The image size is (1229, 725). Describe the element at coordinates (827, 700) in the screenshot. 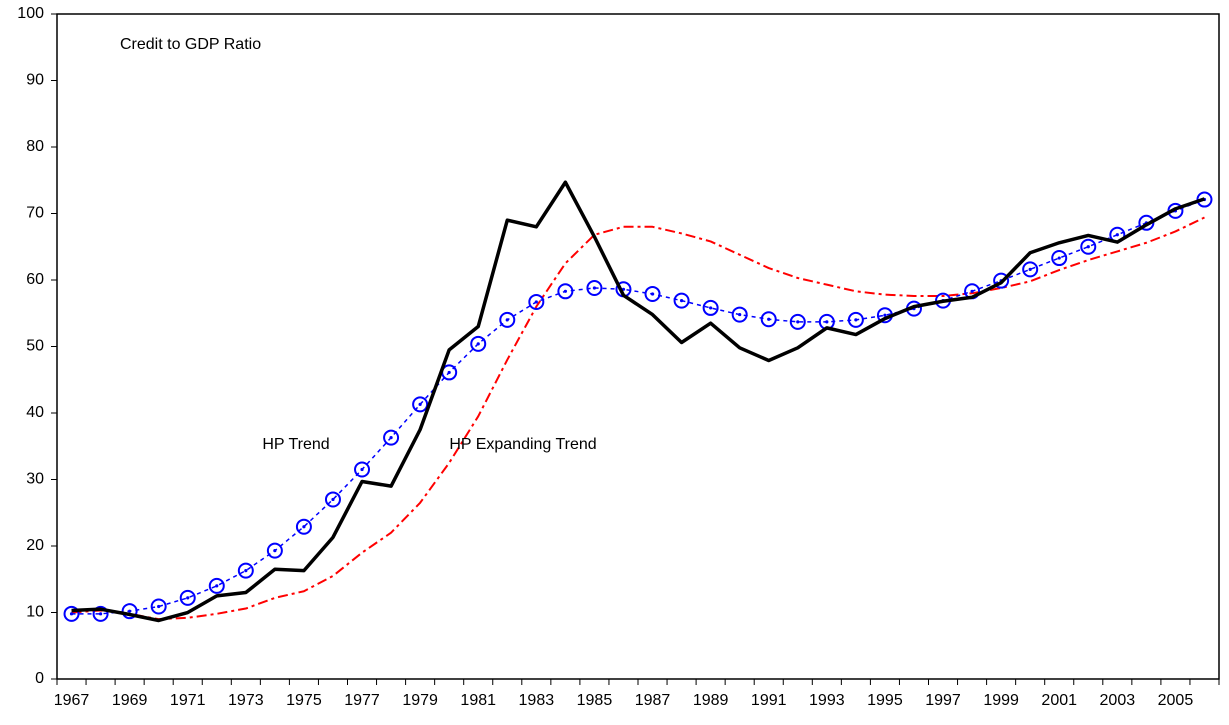

I see `x-tick-label: 1993` at that location.